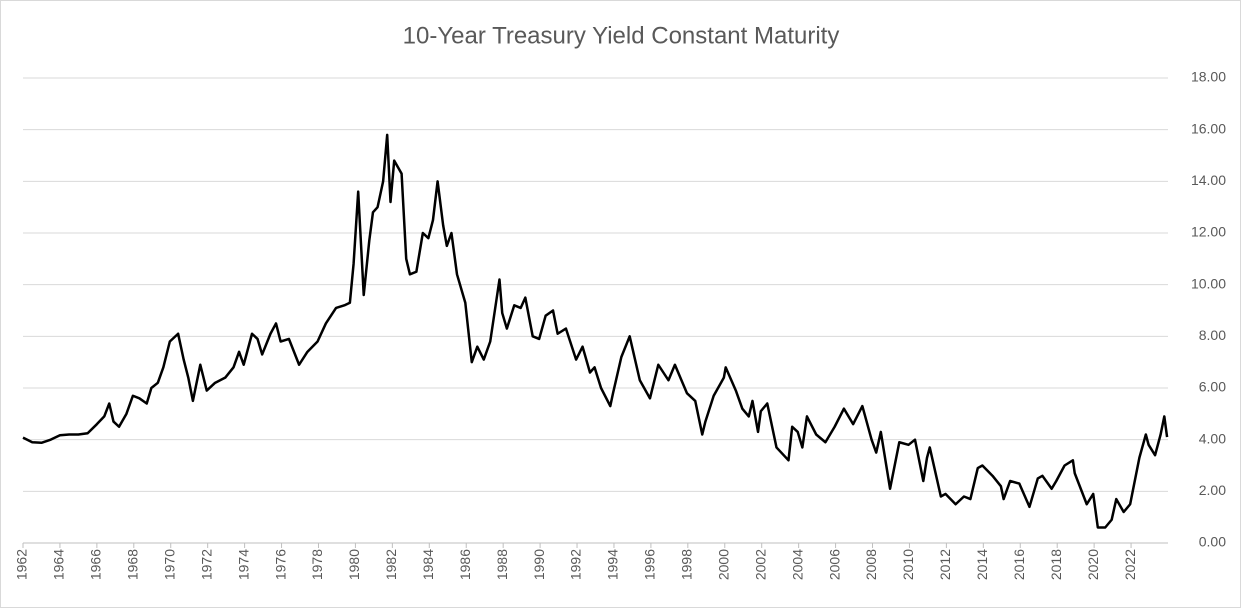  I want to click on y-tick-label: 14.00, so click(1208, 180).